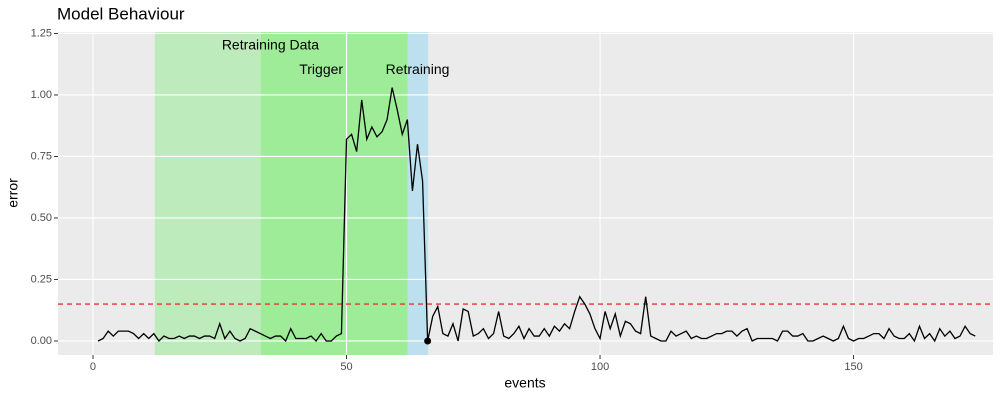 Image resolution: width=1000 pixels, height=405 pixels. Describe the element at coordinates (121, 13) in the screenshot. I see `chart-title: Model Behaviour` at that location.